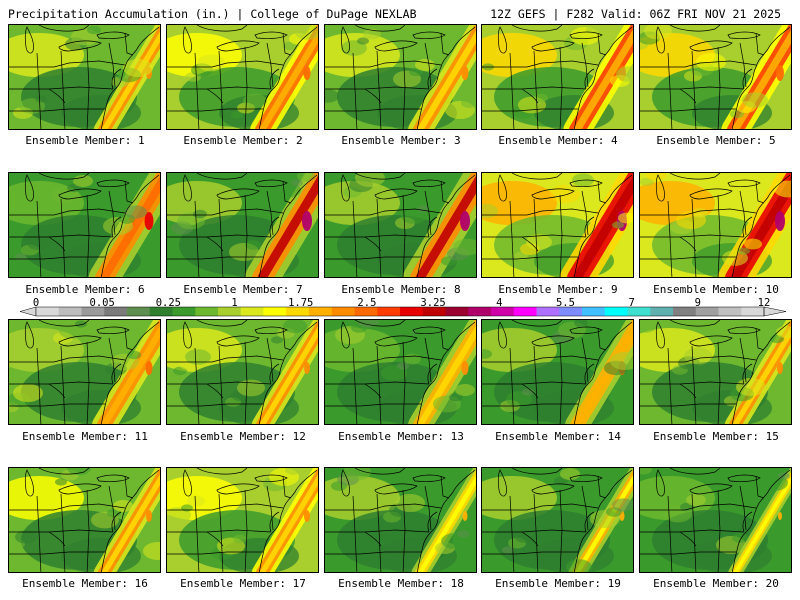 The height and width of the screenshot is (600, 800). Describe the element at coordinates (716, 289) in the screenshot. I see `ensemble-member-label: Ensemble Member: 10` at that location.